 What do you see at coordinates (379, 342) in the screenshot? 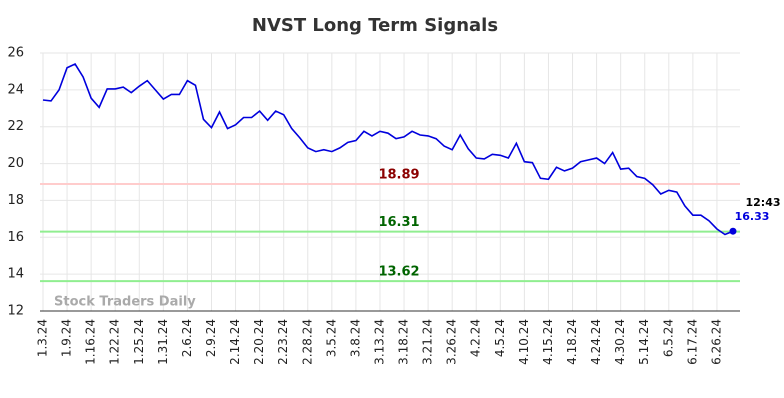
I see `x-tick-label: 3.13.24` at bounding box center [379, 342].